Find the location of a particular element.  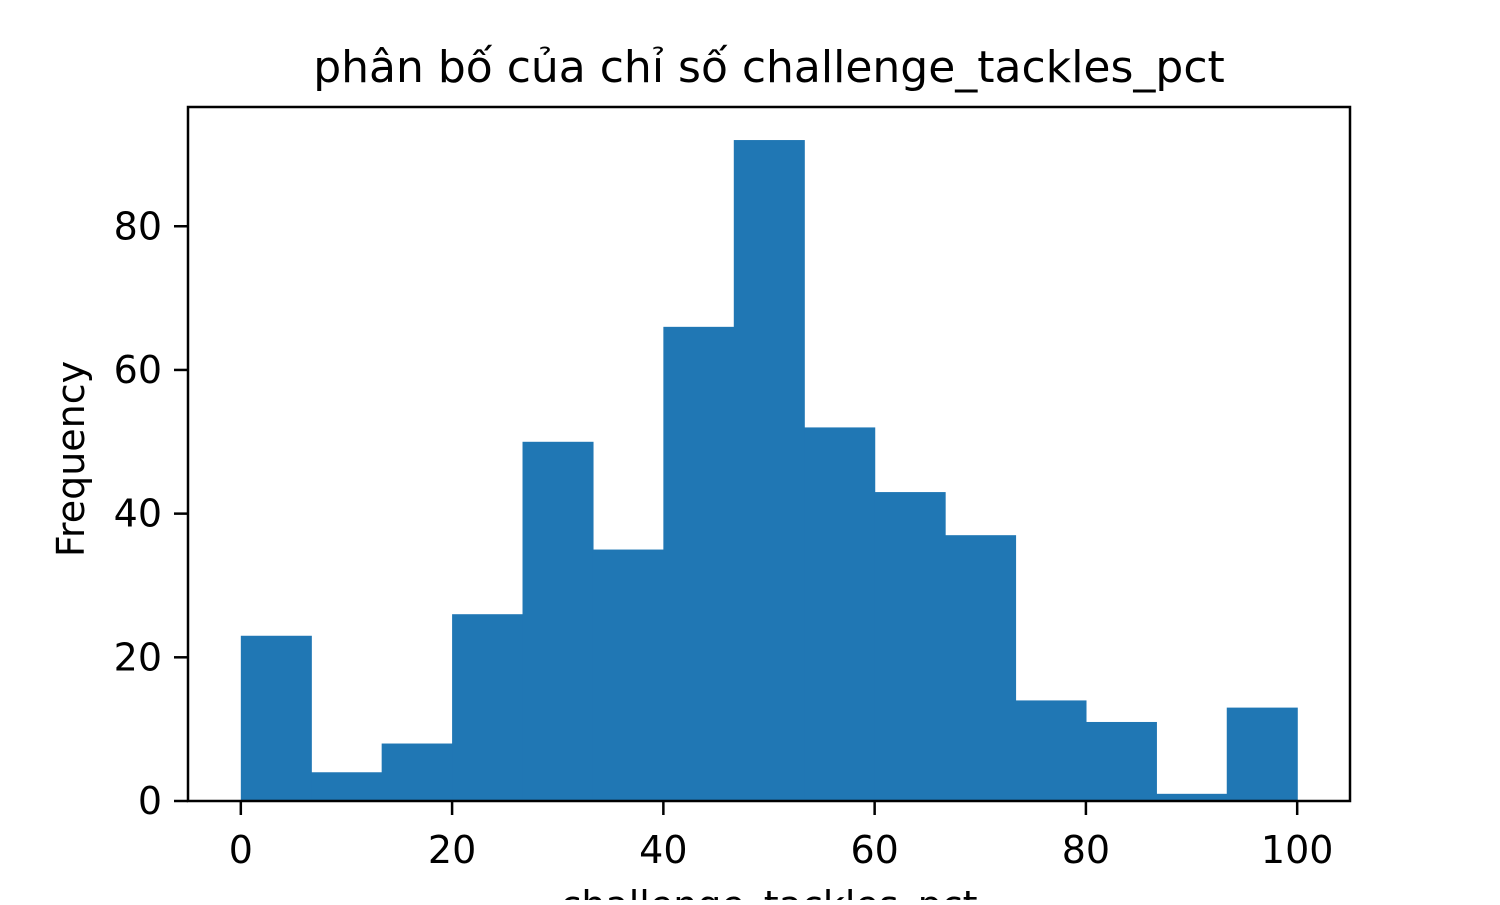

y-axis-ticks: 0 20 40 60 80 is located at coordinates (151, 513).